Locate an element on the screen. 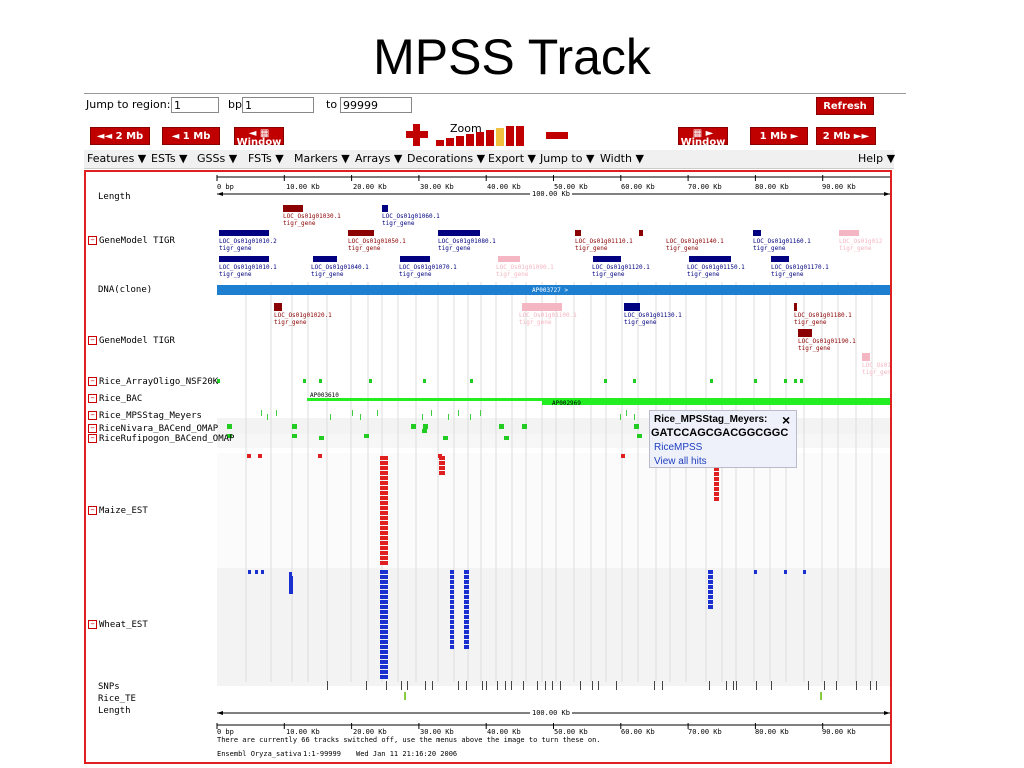 The image size is (1024, 768). gene-label: LOC_Os01g01130.1 tigr_gene is located at coordinates (653, 319).